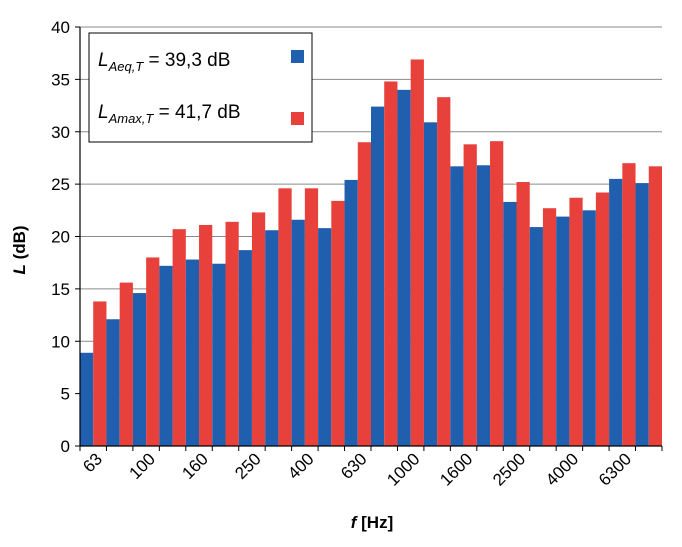 The width and height of the screenshot is (682, 547). What do you see at coordinates (60, 289) in the screenshot?
I see `y-tick-label: 15` at bounding box center [60, 289].